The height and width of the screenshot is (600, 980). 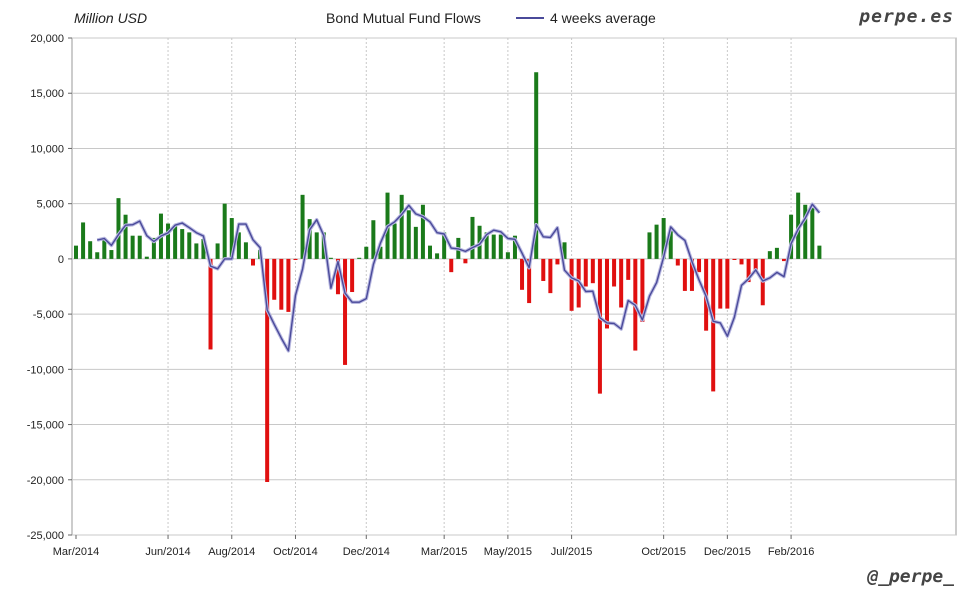 I want to click on handle-watermark: @_perpe_, so click(x=910, y=576).